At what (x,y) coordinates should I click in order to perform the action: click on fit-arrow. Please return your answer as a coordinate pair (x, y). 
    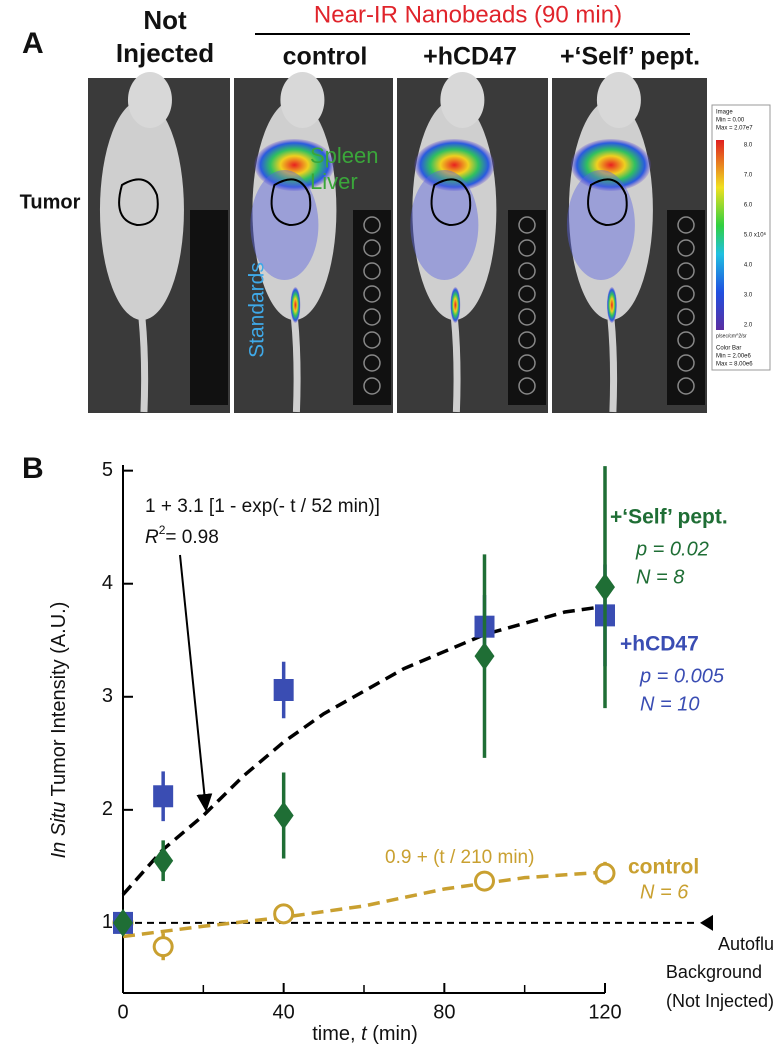
    Looking at the image, I should click on (196, 683).